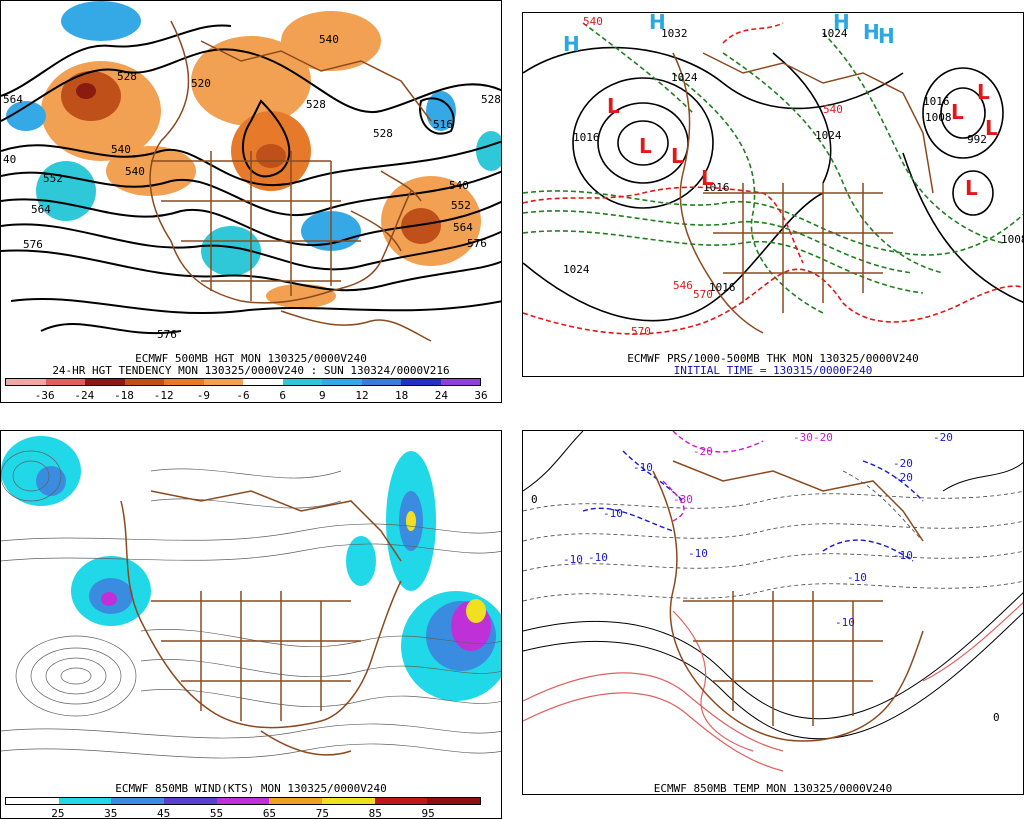  What do you see at coordinates (674, 33) in the screenshot?
I see `isobar-label: 1032` at bounding box center [674, 33].